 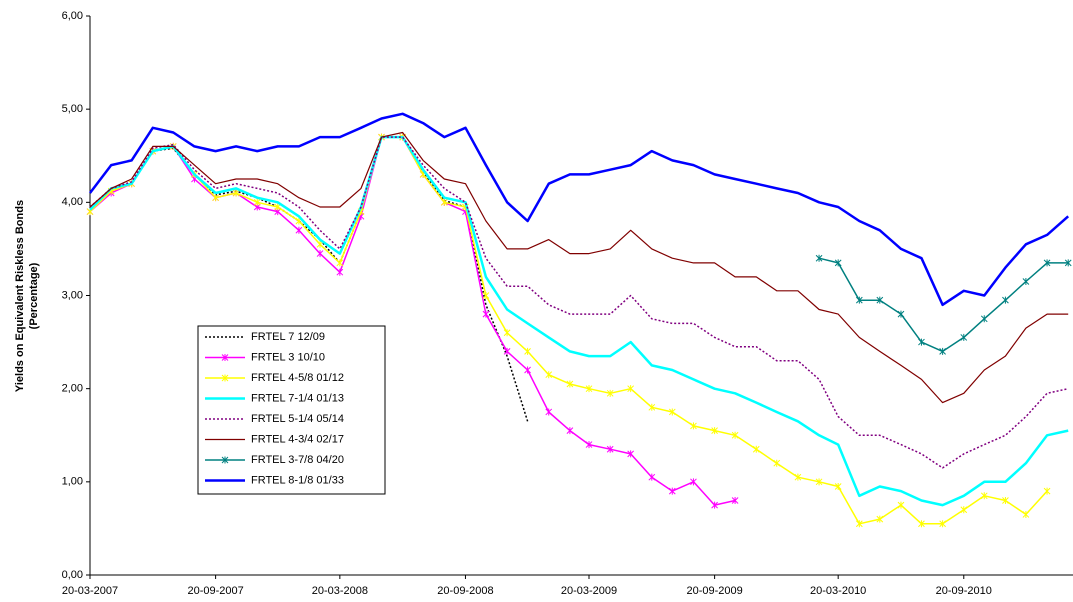 What do you see at coordinates (288, 357) in the screenshot?
I see `legend-label: FRTEL 3 10/10` at bounding box center [288, 357].